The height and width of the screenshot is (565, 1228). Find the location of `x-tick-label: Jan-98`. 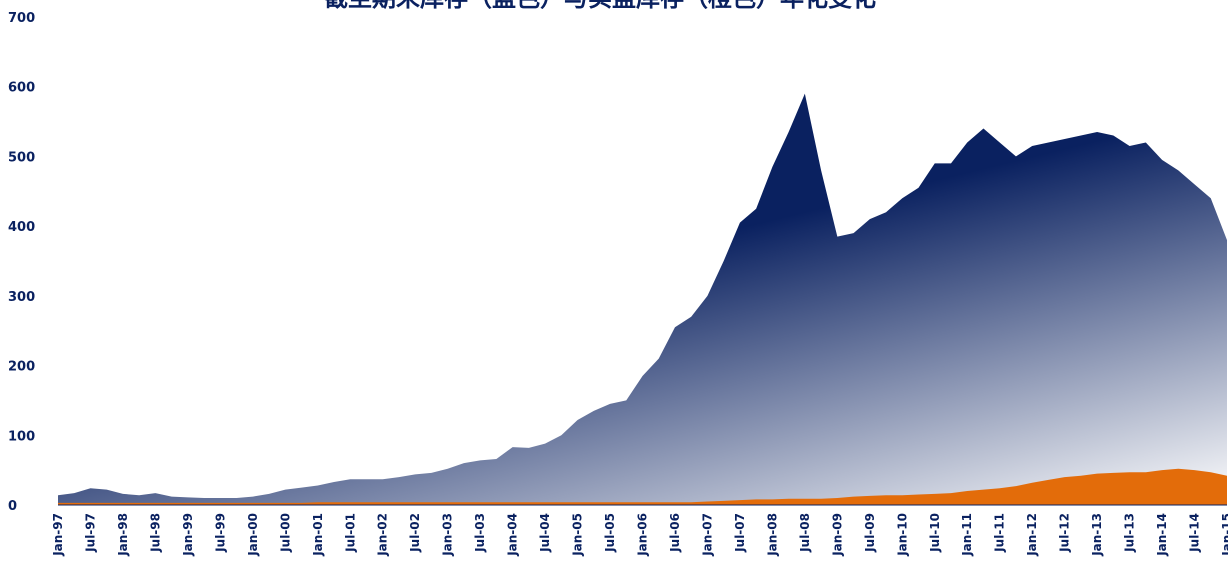

x-tick-label: Jan-98 is located at coordinates (123, 535).